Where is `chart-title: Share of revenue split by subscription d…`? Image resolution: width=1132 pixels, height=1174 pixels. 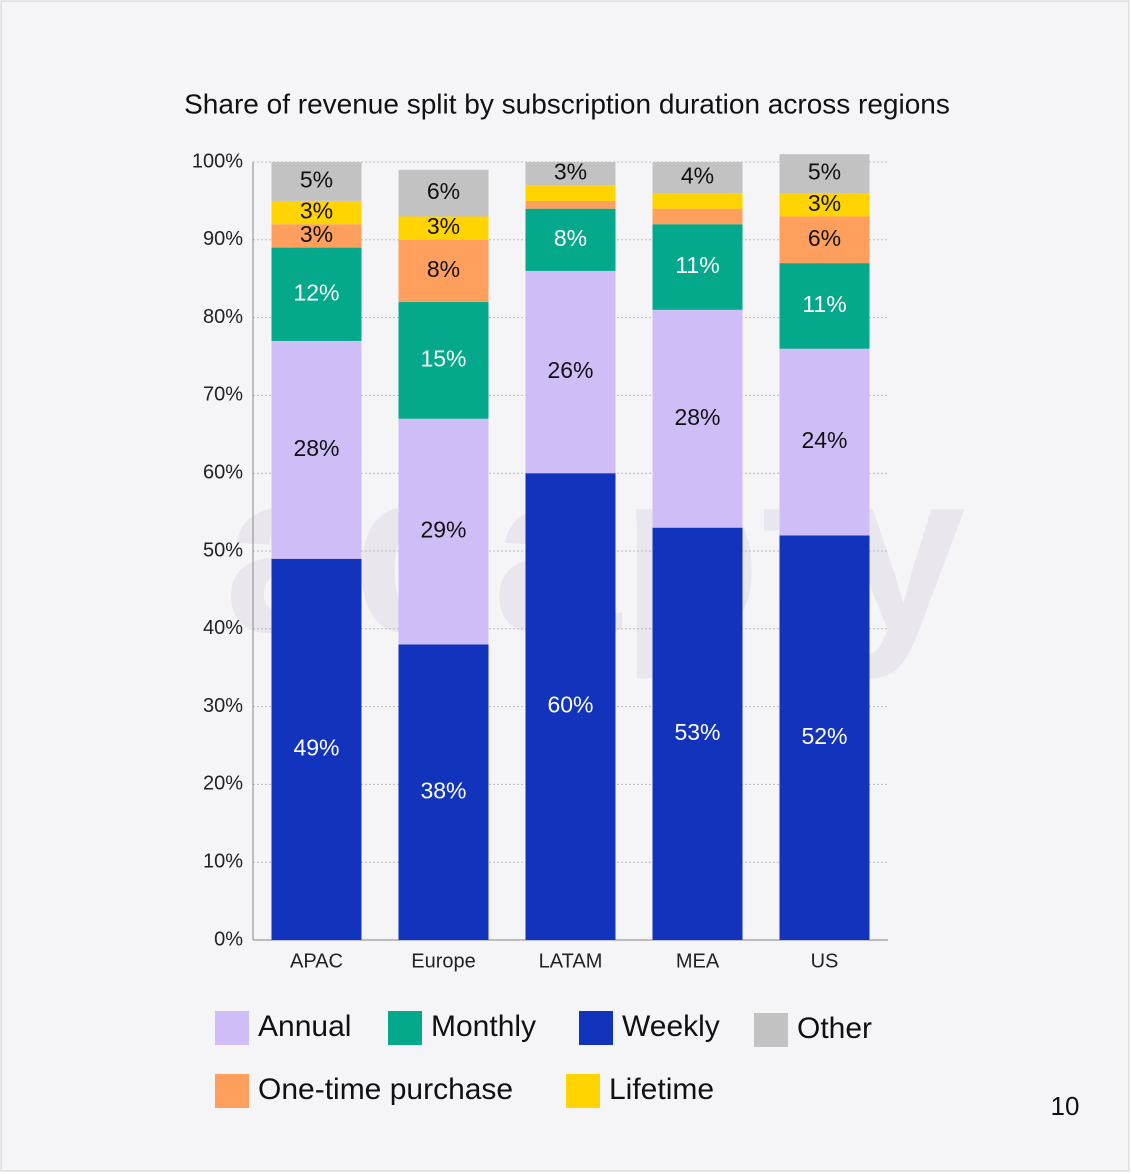 chart-title: Share of revenue split by subscription d… is located at coordinates (567, 103).